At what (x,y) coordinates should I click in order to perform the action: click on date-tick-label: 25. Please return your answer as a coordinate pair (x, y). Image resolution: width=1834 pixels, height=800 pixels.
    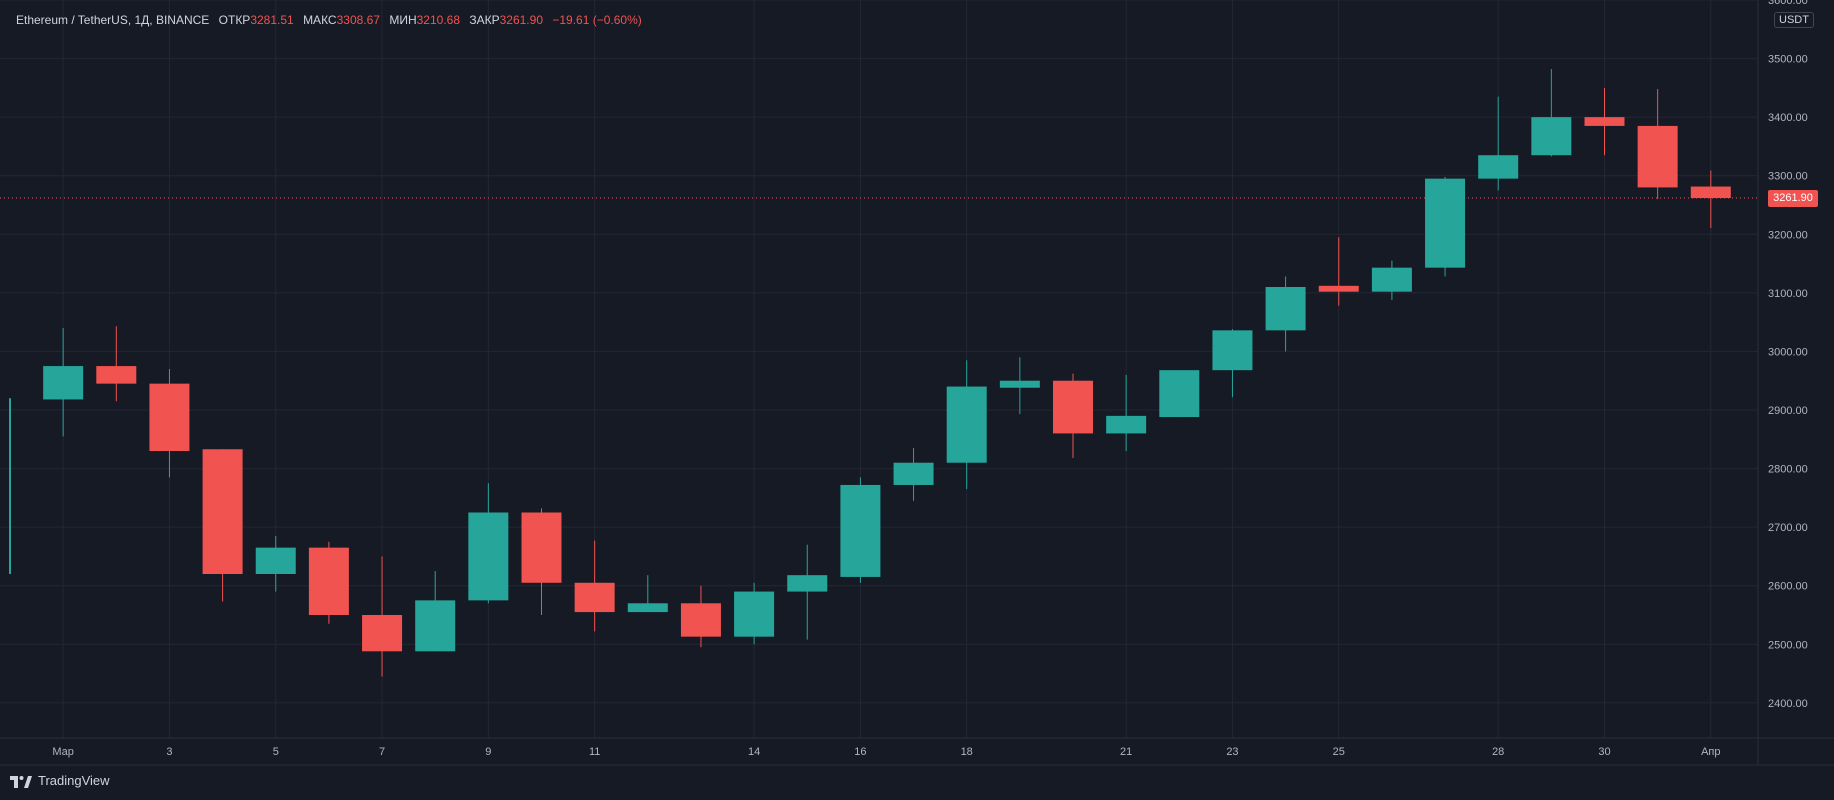
    Looking at the image, I should click on (1339, 752).